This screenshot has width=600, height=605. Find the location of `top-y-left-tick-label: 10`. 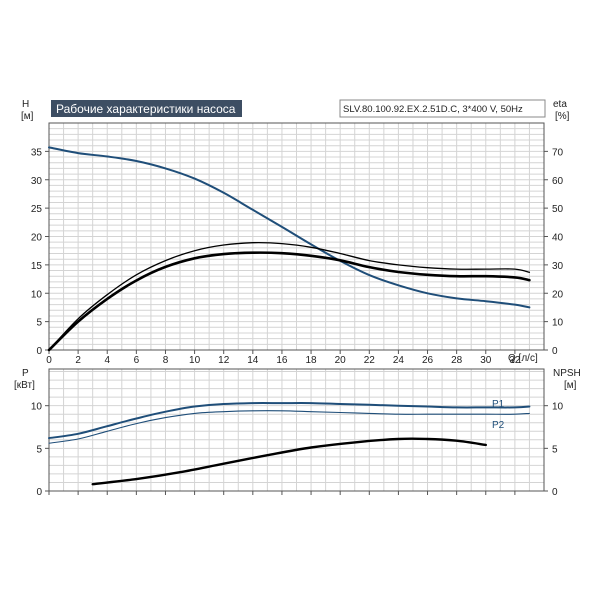

top-y-left-tick-label: 10 is located at coordinates (37, 294).